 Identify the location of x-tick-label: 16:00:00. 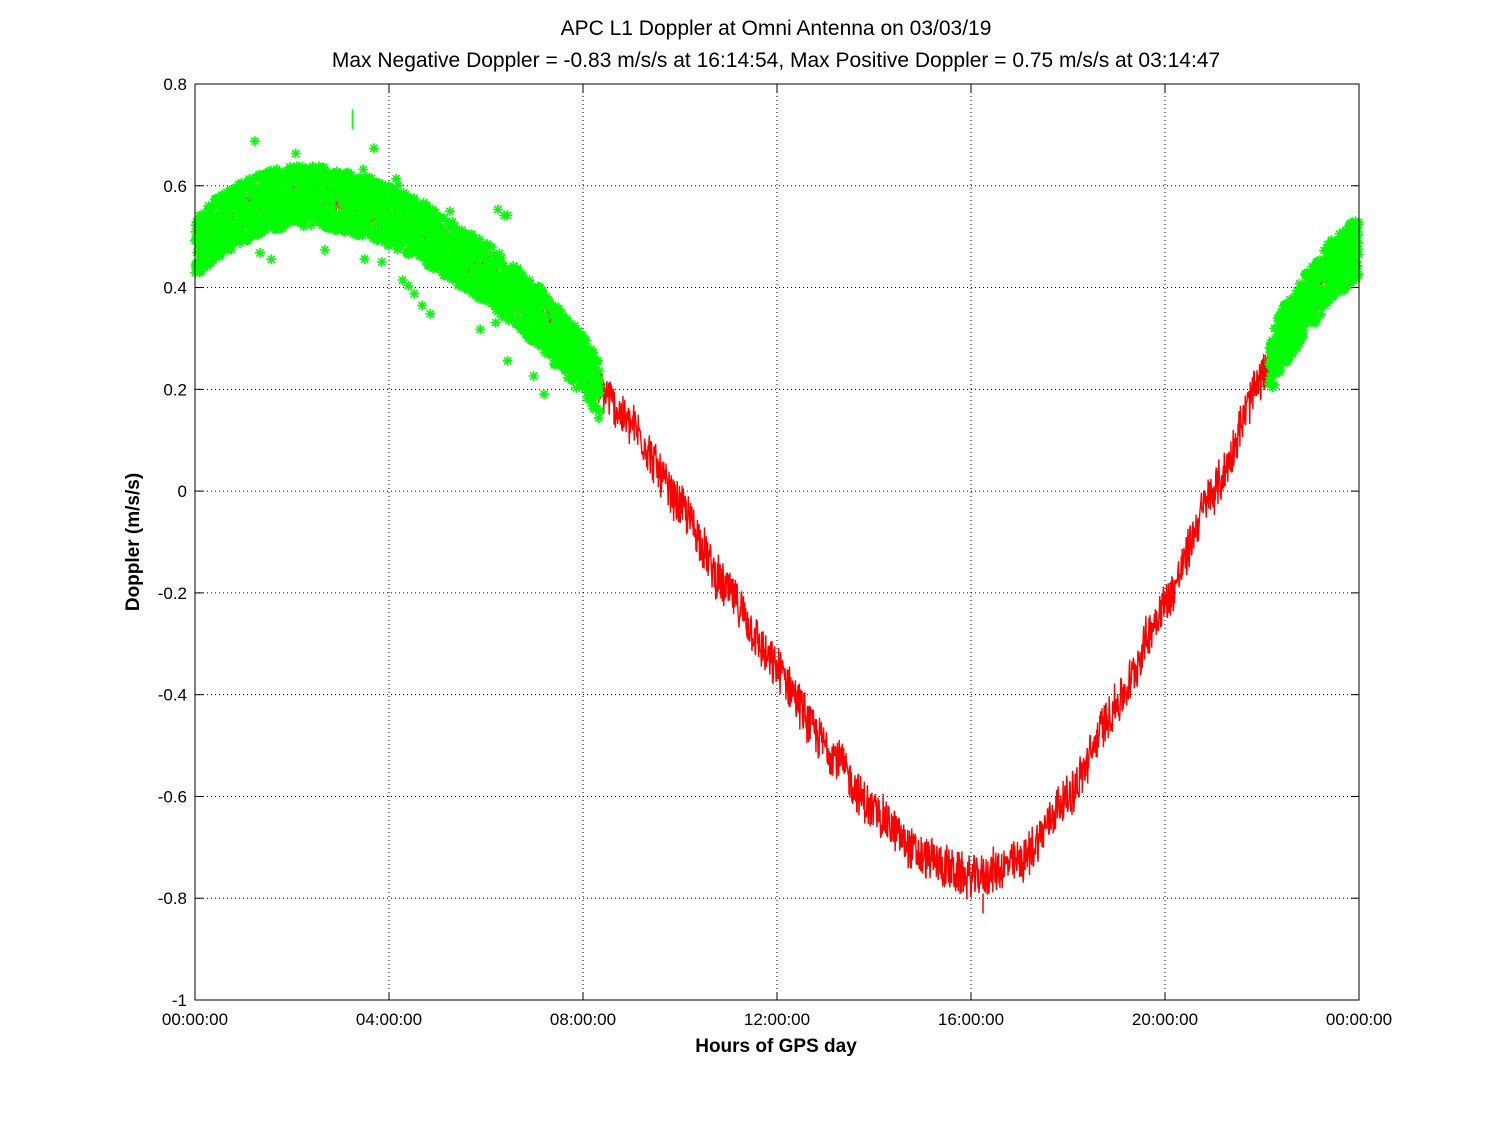
(971, 1019).